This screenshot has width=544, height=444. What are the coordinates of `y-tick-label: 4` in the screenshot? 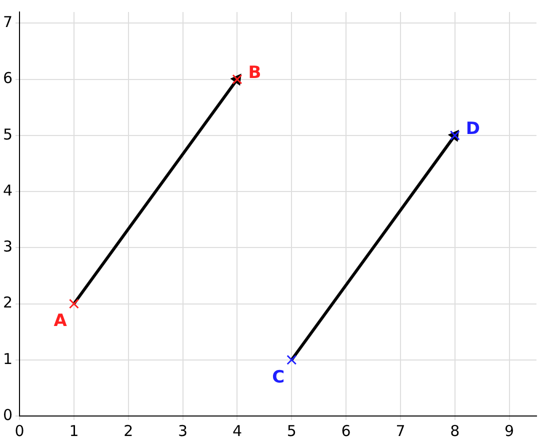 It's located at (7, 190).